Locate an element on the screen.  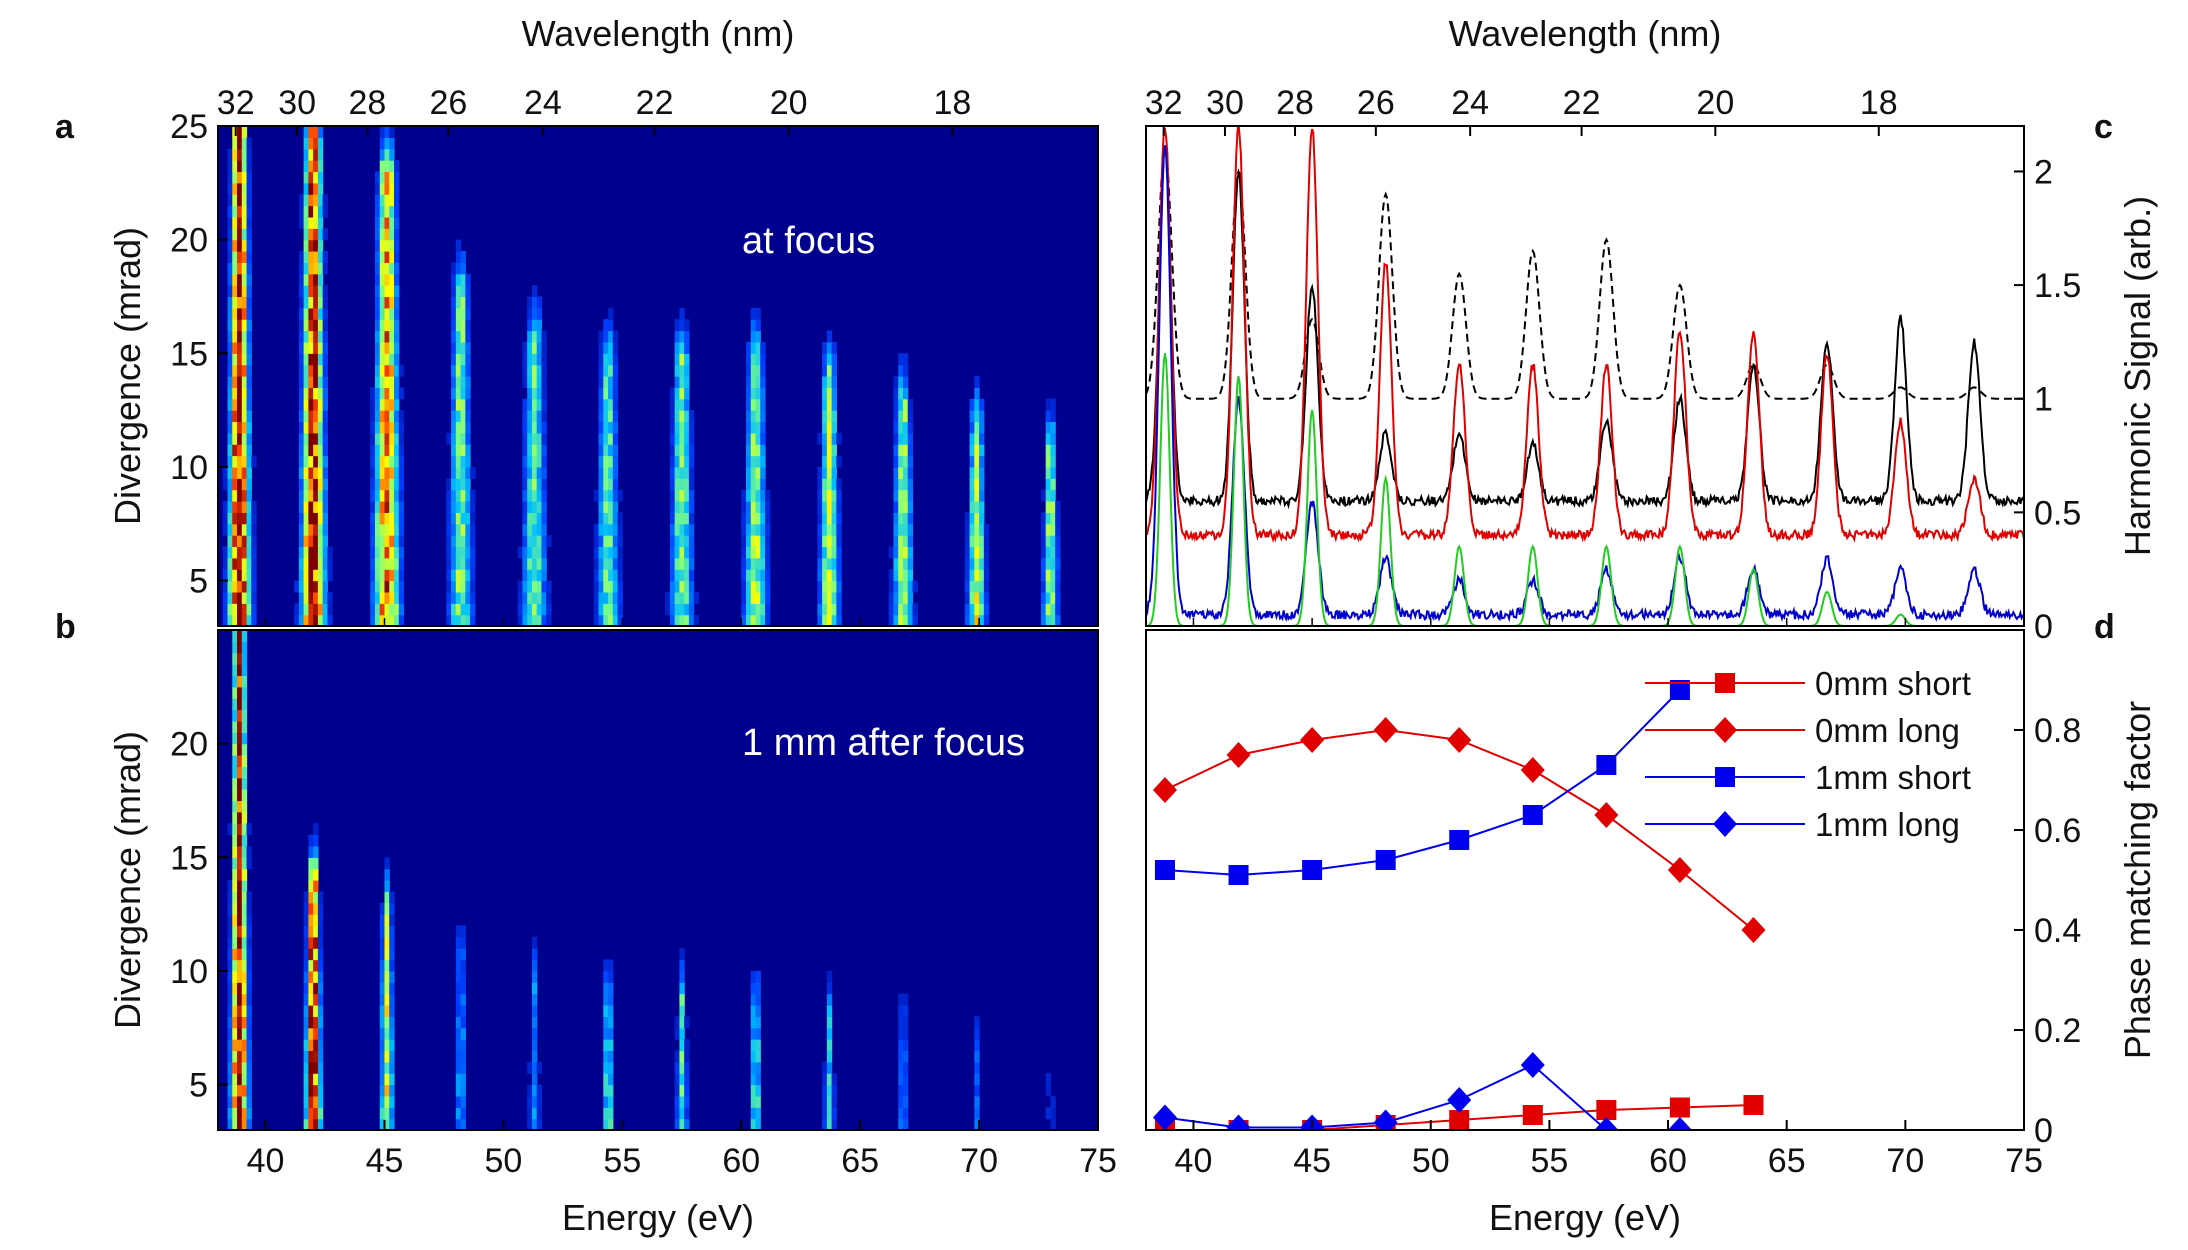
y-tick-label: 2 is located at coordinates (2043, 172).